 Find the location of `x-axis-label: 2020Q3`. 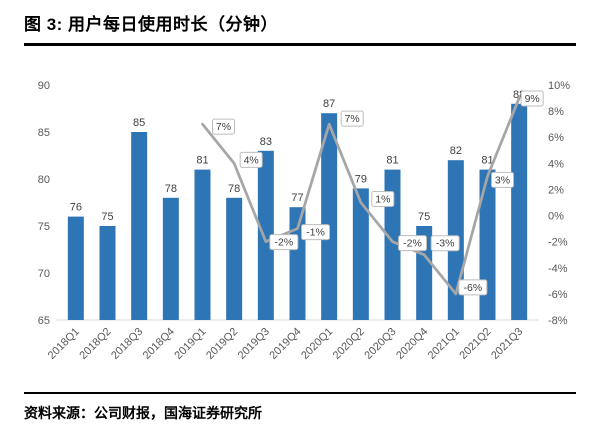

x-axis-label: 2020Q3 is located at coordinates (380, 344).